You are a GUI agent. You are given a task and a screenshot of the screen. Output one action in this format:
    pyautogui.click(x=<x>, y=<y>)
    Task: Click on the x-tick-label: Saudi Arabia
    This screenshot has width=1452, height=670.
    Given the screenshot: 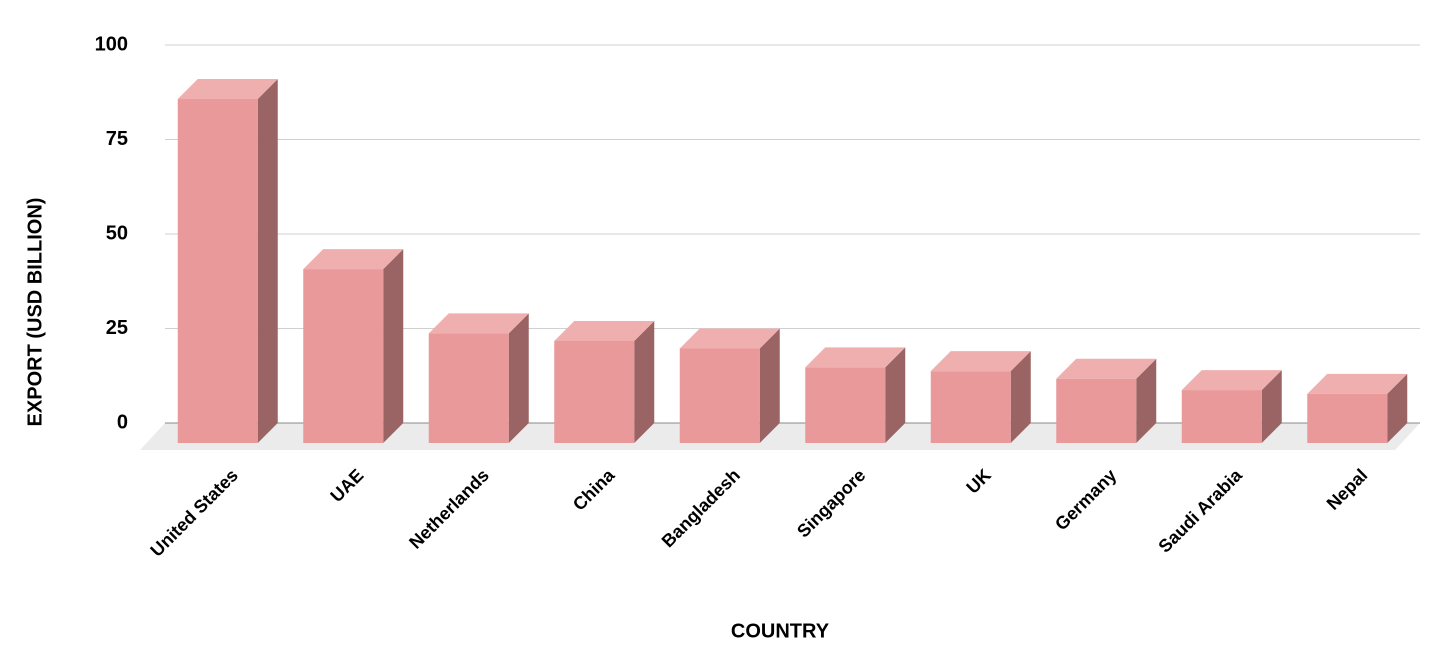 What is the action you would take?
    pyautogui.click(x=1200, y=510)
    